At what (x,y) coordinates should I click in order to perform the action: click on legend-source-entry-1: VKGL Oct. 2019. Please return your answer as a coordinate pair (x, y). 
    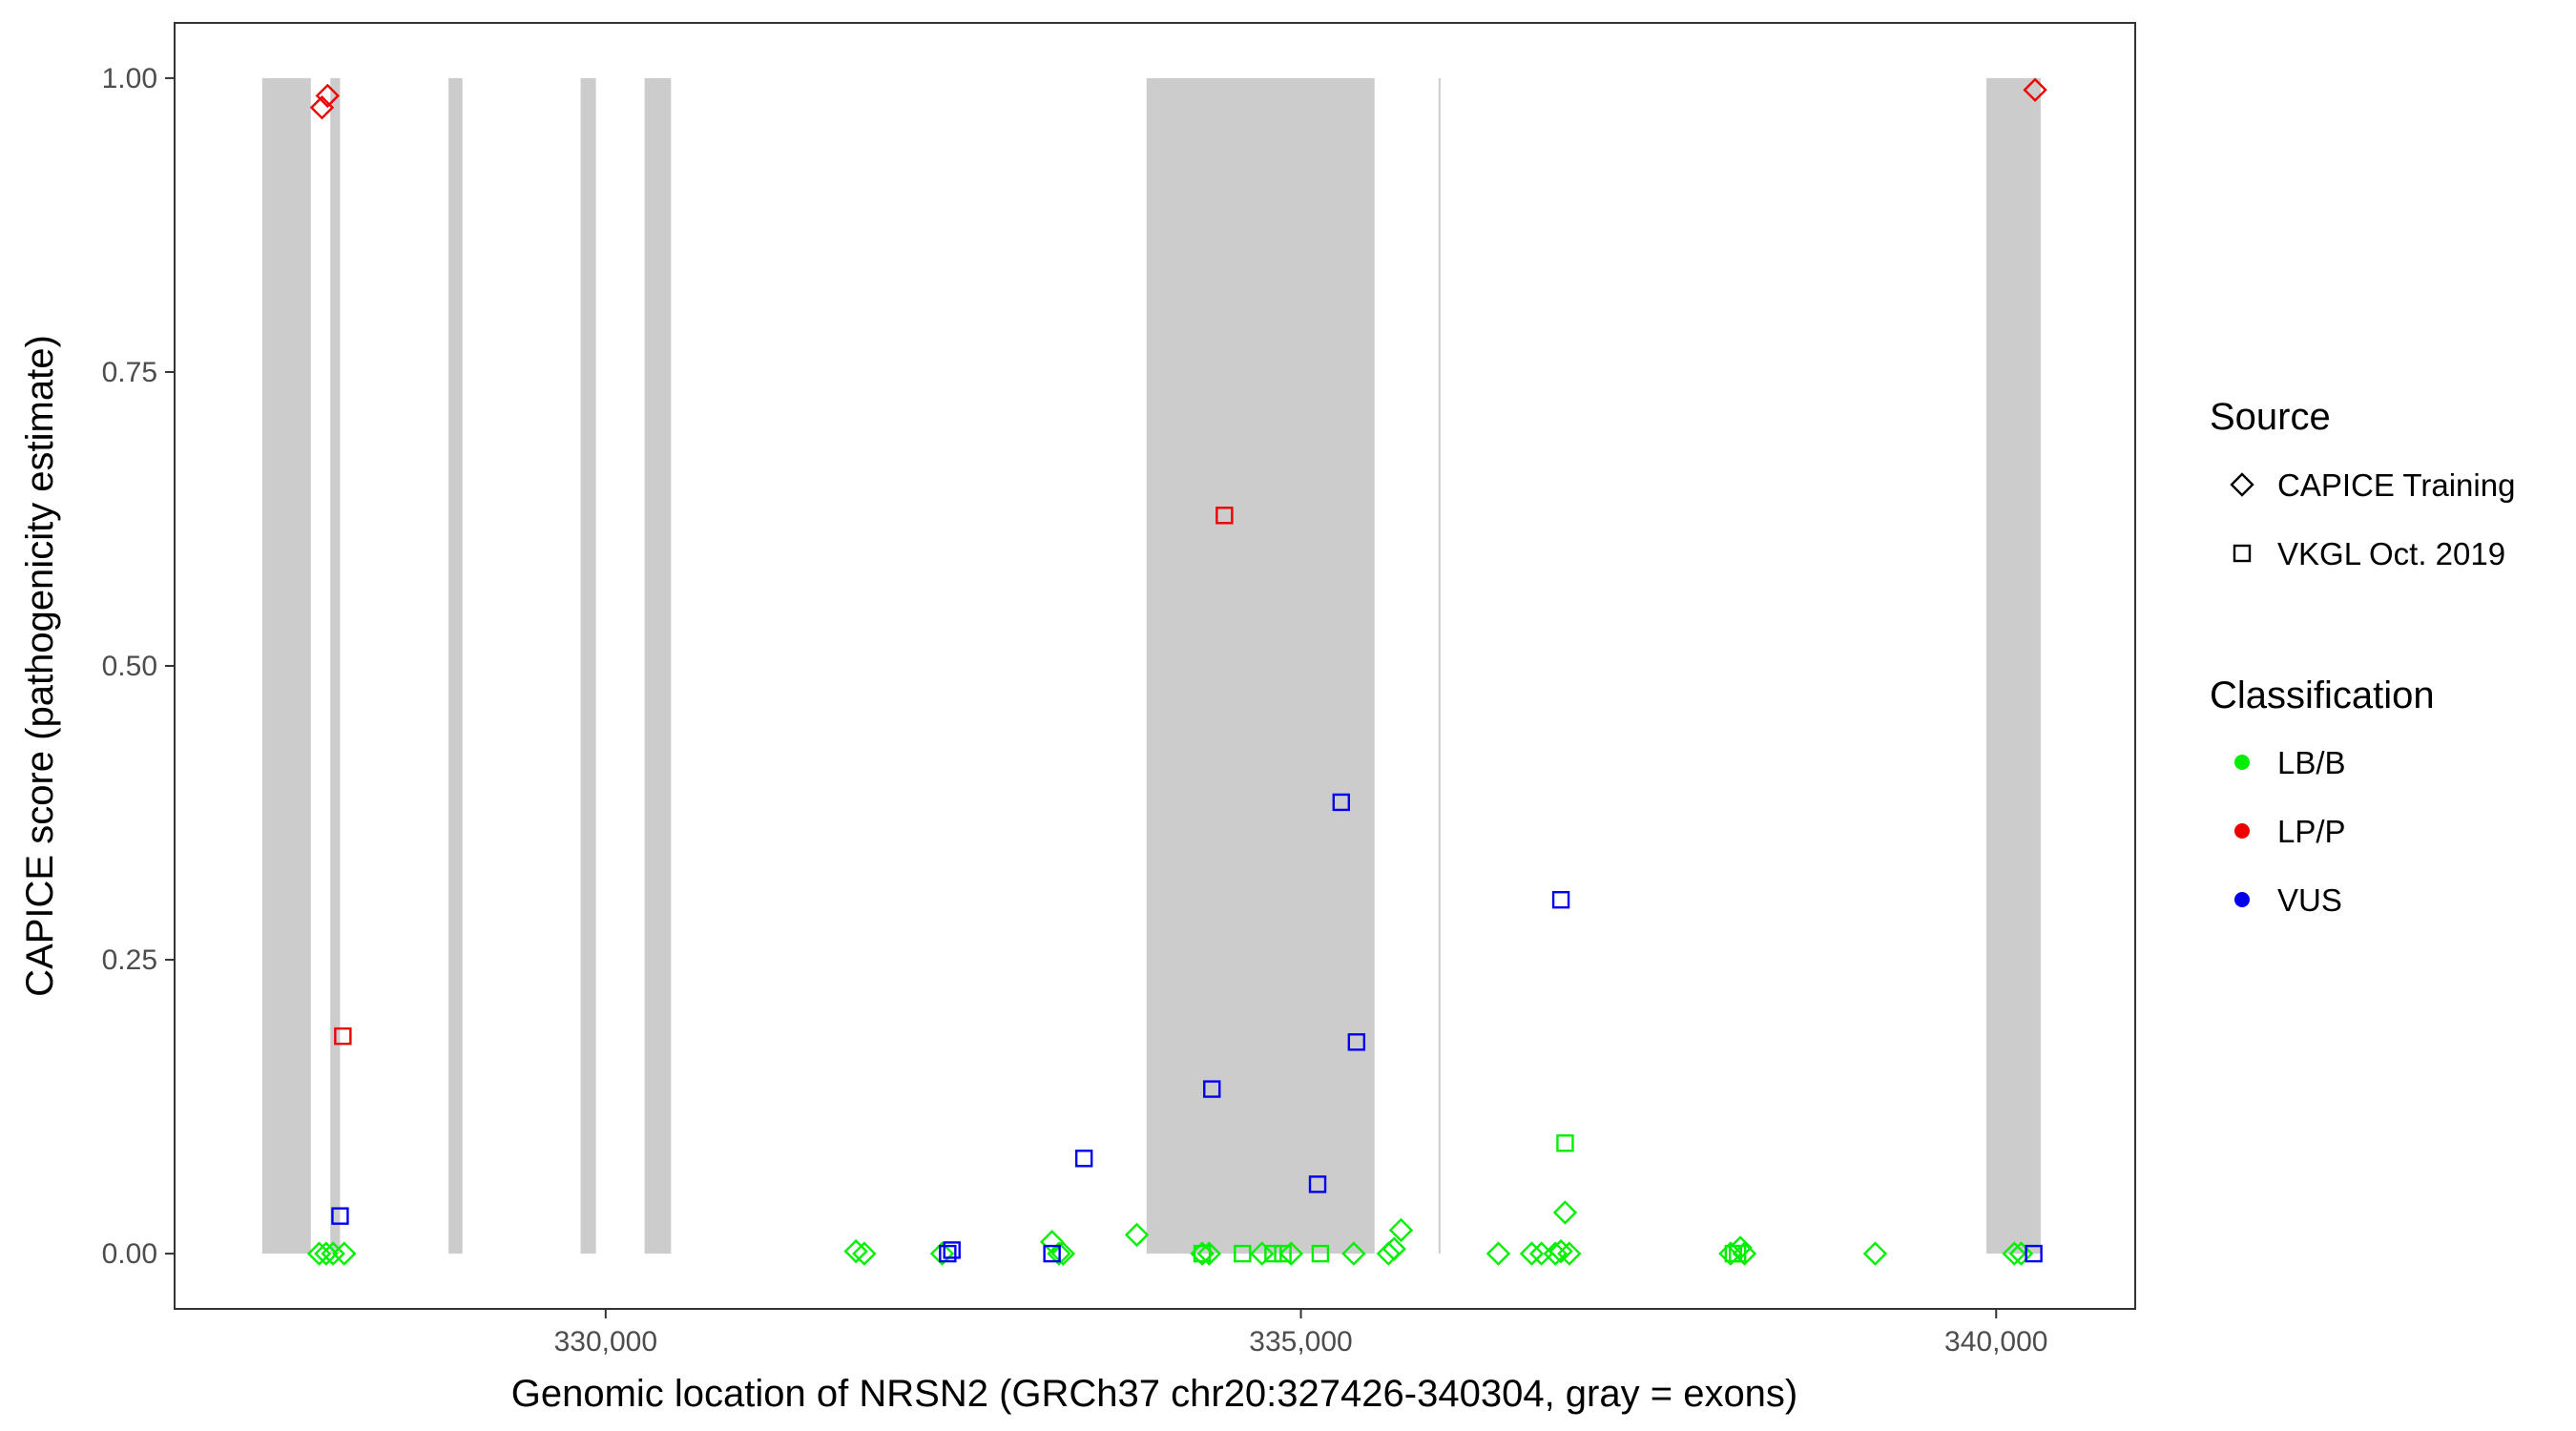
    Looking at the image, I should click on (2369, 553).